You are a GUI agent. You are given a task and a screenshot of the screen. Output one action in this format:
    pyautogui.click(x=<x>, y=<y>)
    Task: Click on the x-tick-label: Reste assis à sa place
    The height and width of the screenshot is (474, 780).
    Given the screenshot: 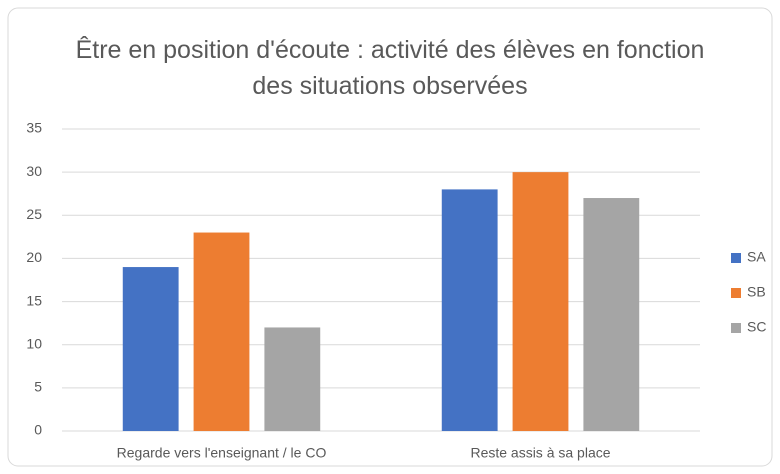 What is the action you would take?
    pyautogui.click(x=540, y=453)
    